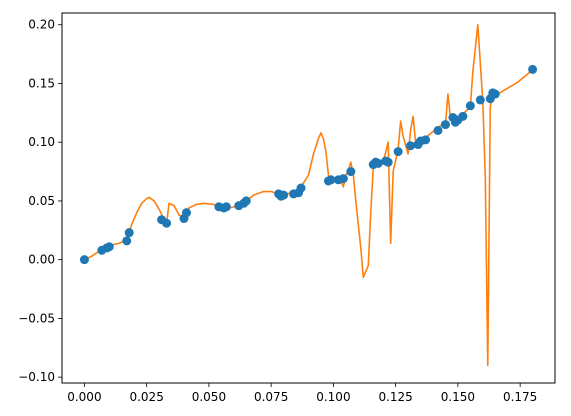 This screenshot has width=571, height=416. Describe the element at coordinates (209, 397) in the screenshot. I see `x-tick-label: 0.050` at that location.